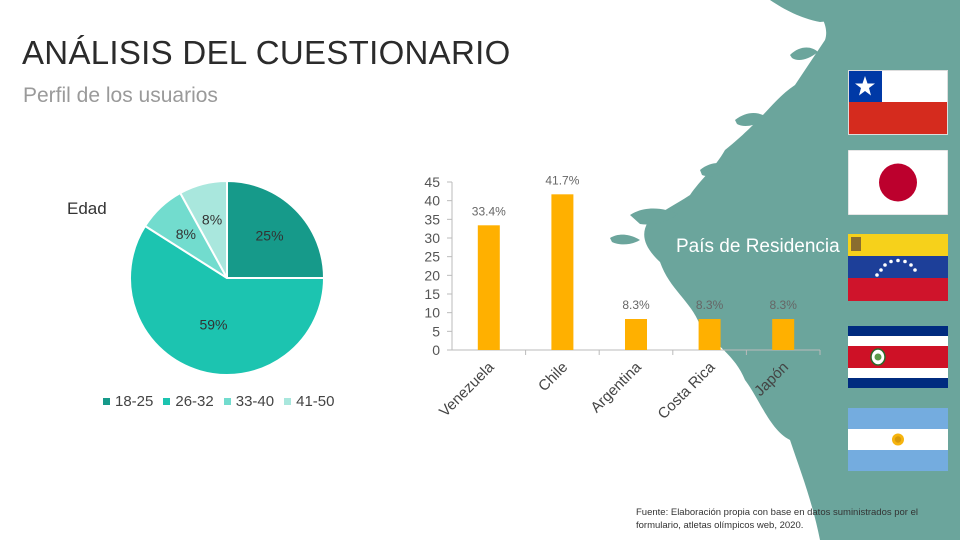 The image size is (960, 540). What do you see at coordinates (87, 208) in the screenshot?
I see `pie-chart-title: Edad` at bounding box center [87, 208].